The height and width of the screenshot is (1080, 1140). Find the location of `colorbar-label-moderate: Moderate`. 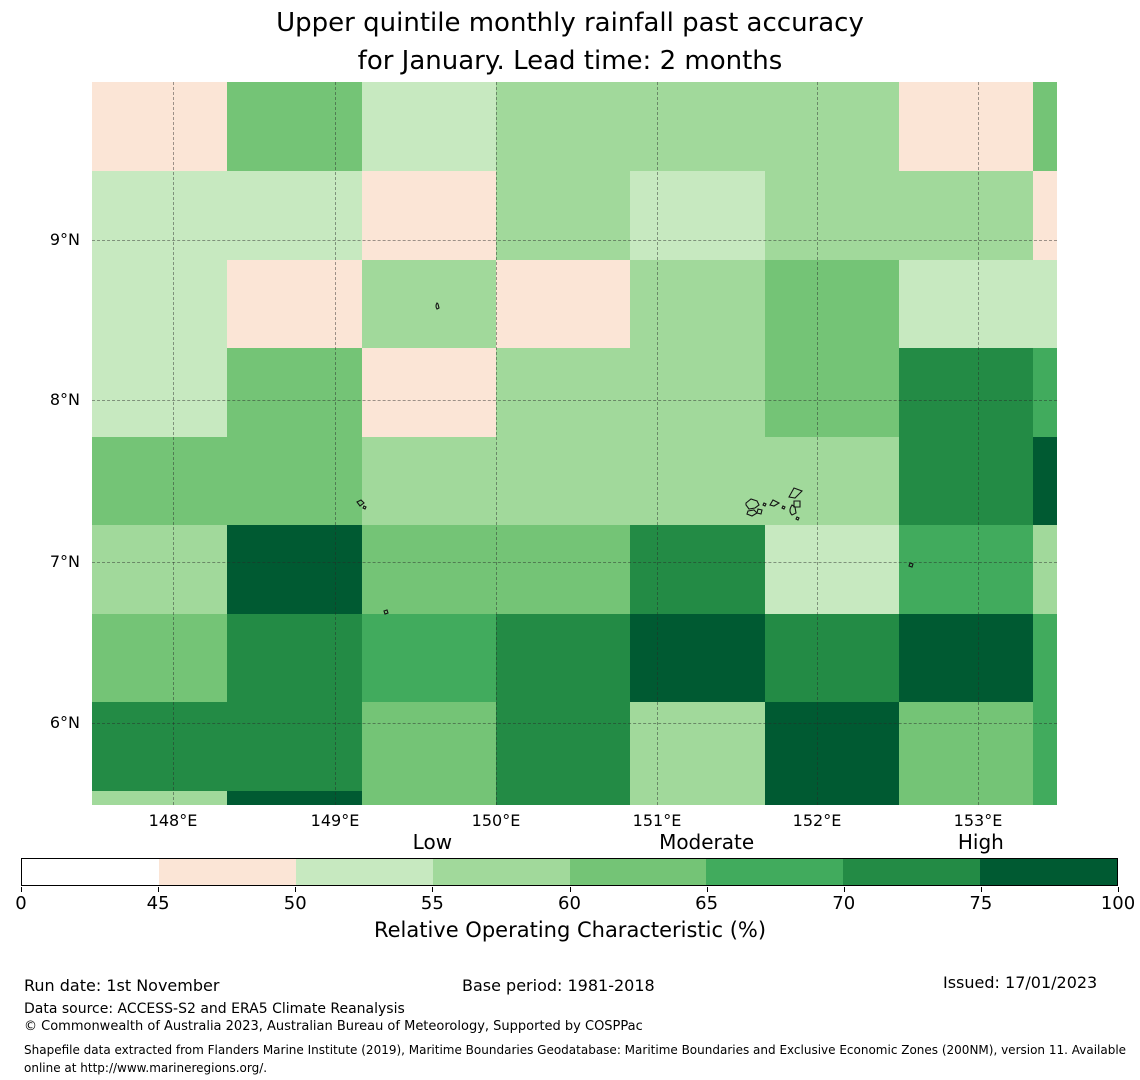

colorbar-label-moderate: Moderate is located at coordinates (707, 842).